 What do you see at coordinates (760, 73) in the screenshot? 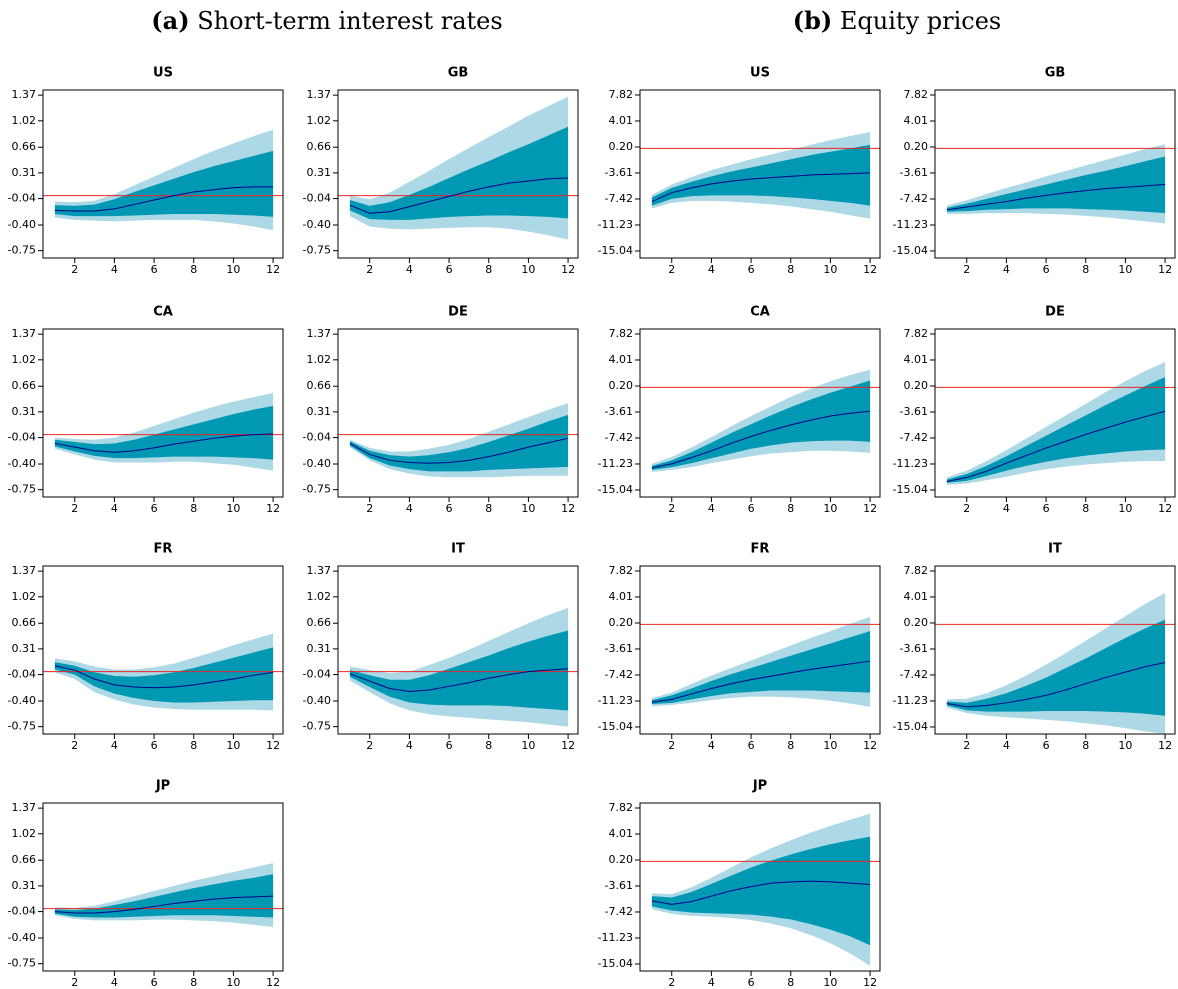
I see `chart-title: US` at bounding box center [760, 73].